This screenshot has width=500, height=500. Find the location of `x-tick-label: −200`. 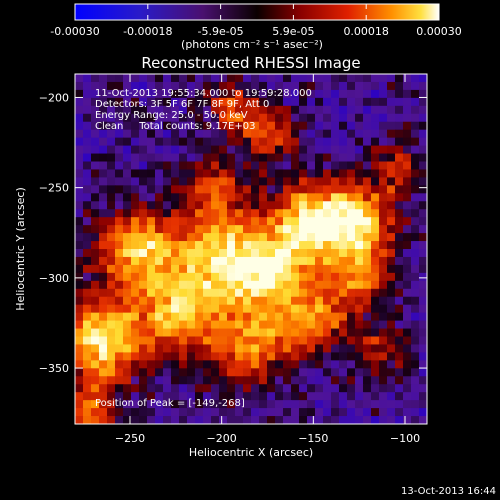

x-tick-label: −200 is located at coordinates (222, 438).